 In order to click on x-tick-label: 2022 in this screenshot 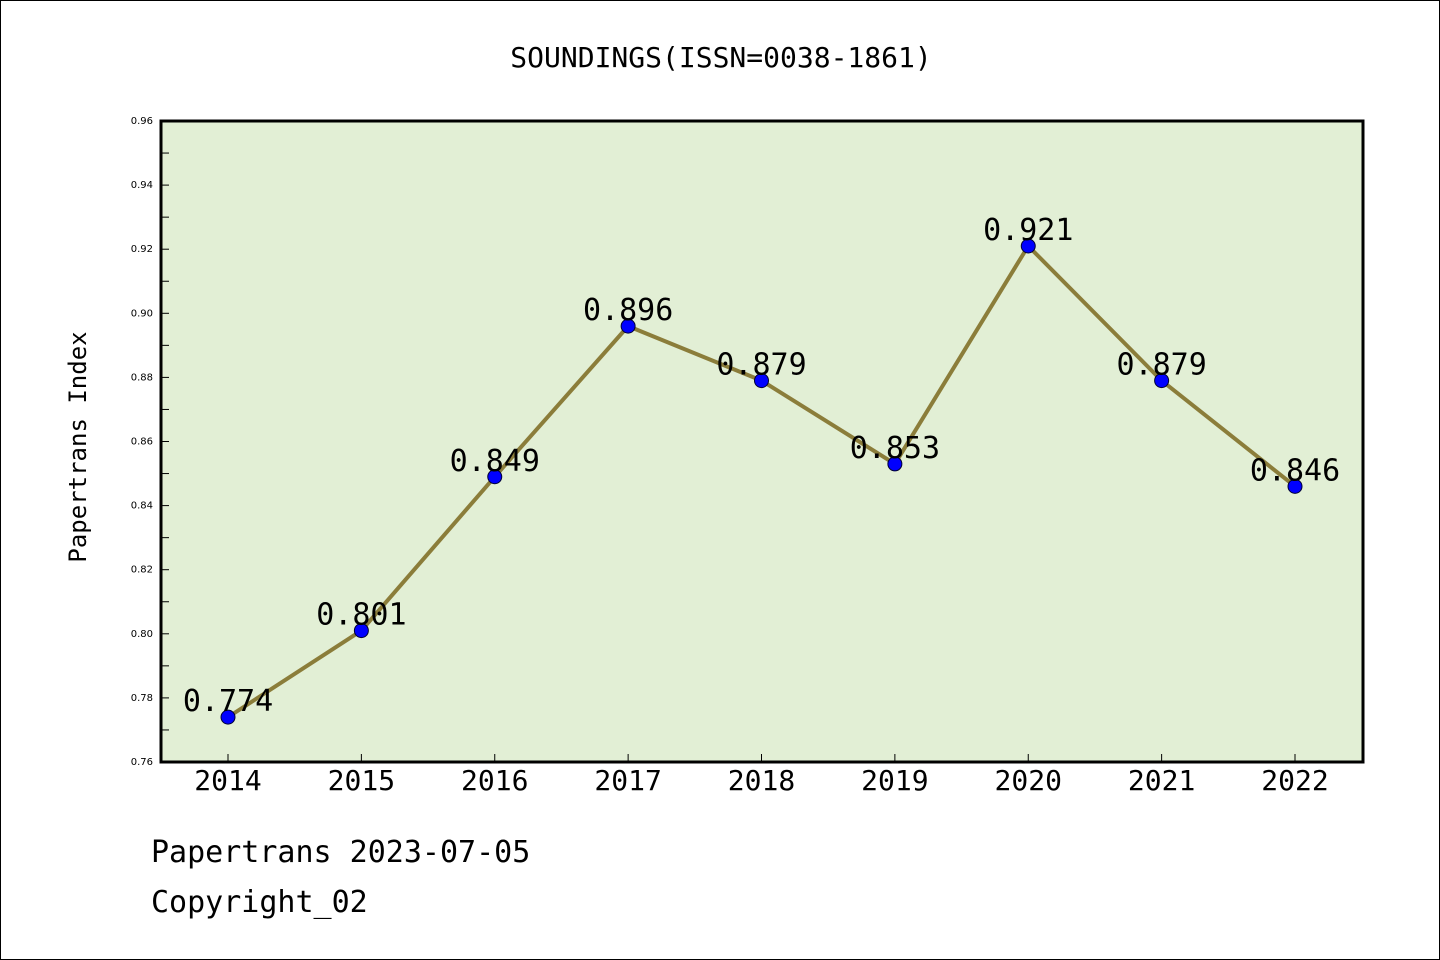, I will do `click(1294, 780)`.